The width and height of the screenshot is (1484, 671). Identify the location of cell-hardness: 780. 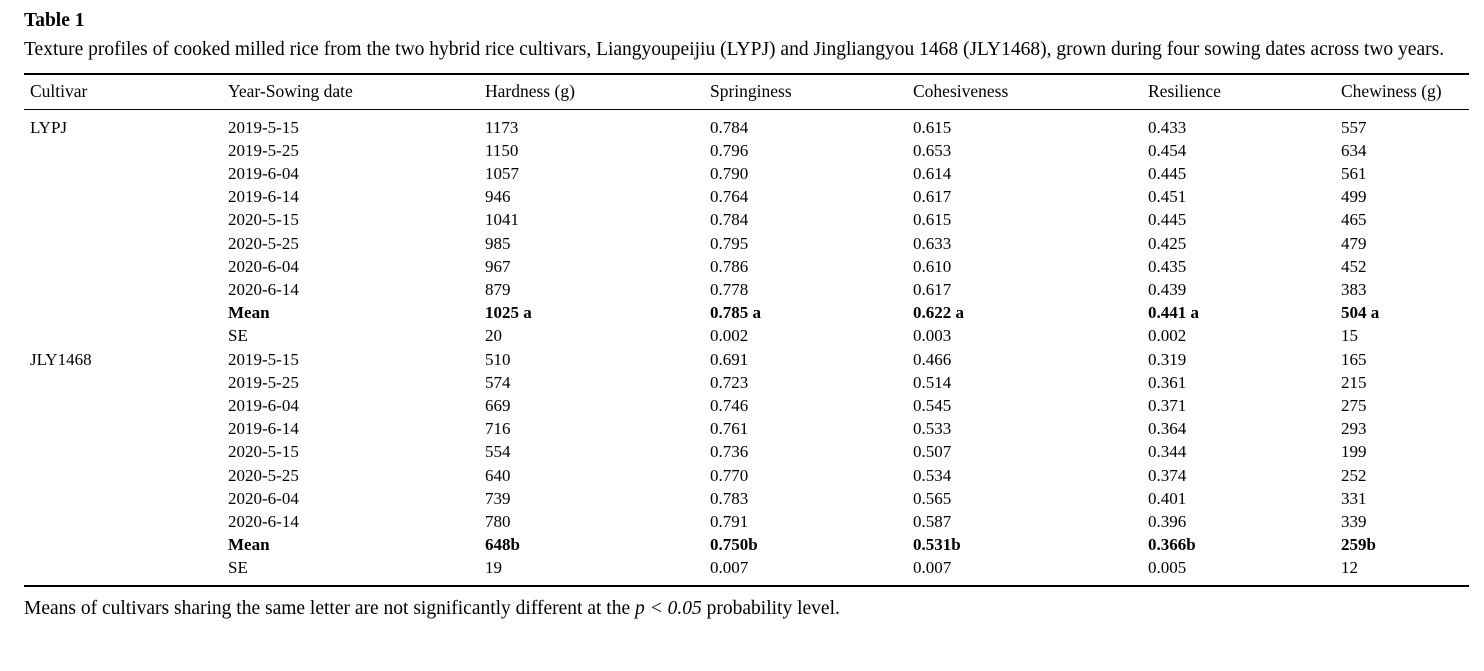
(498, 521).